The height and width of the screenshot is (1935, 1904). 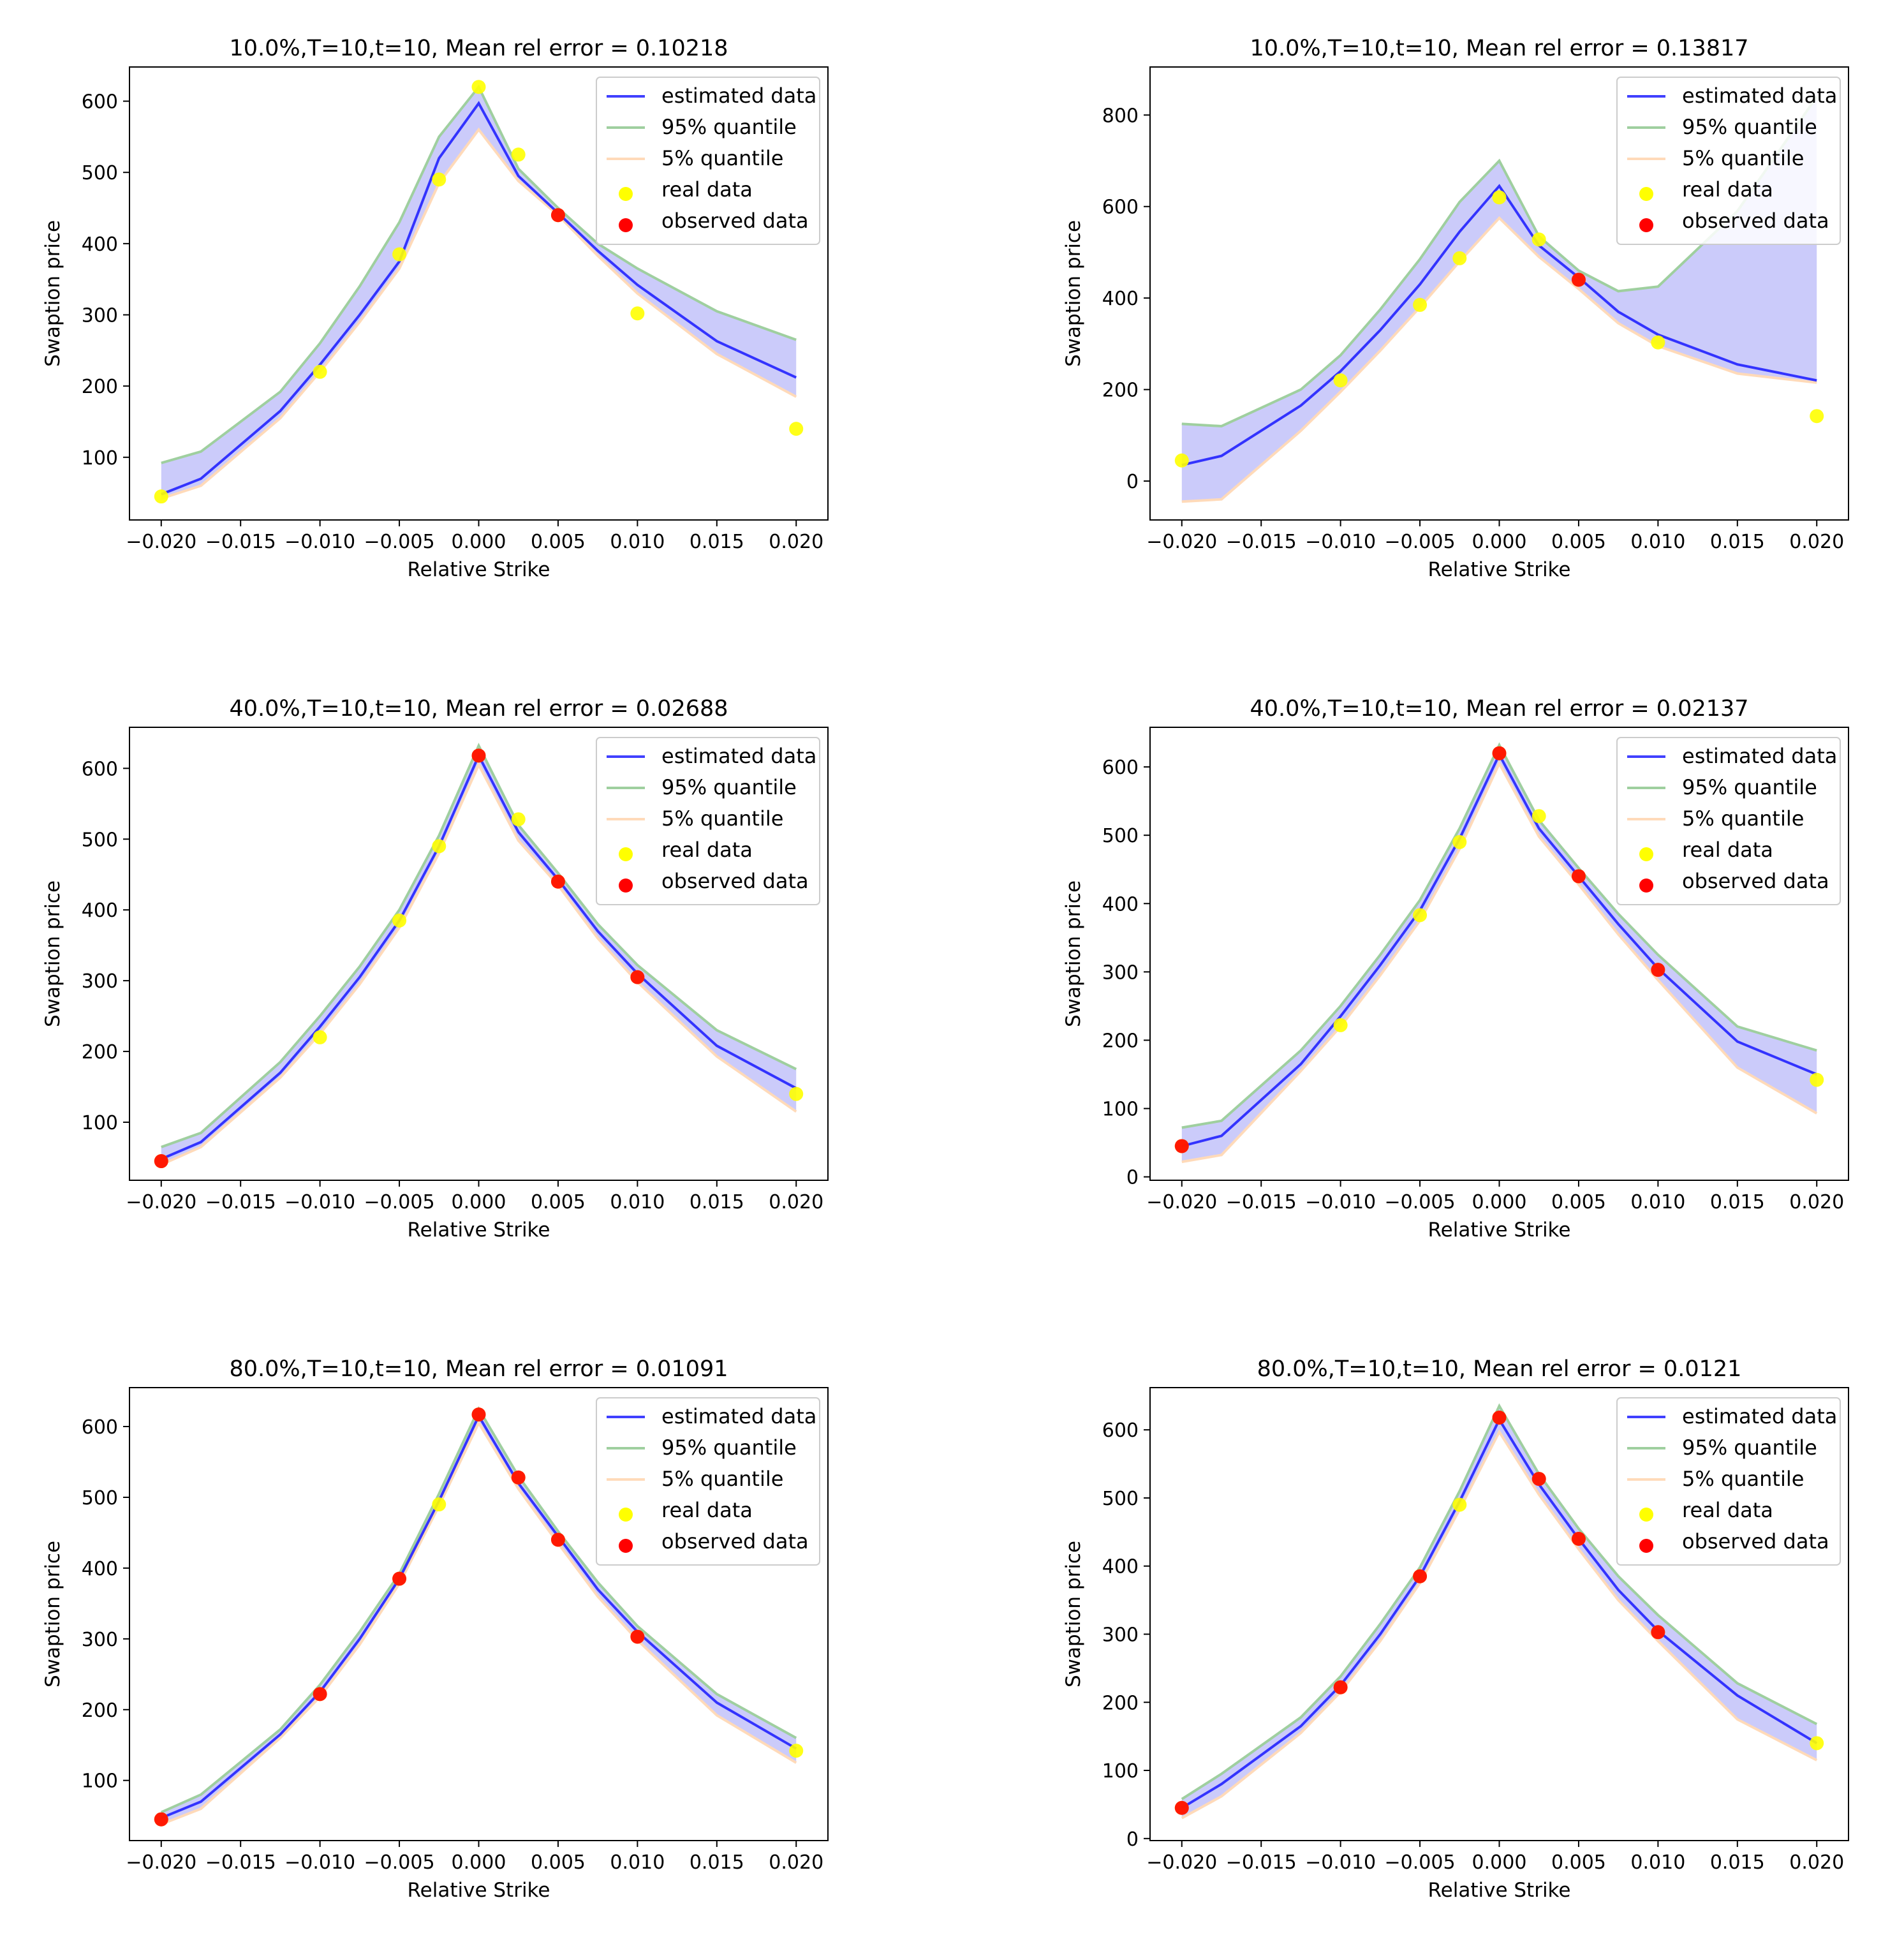 I want to click on x-axis-label: Relative Strike, so click(x=479, y=1231).